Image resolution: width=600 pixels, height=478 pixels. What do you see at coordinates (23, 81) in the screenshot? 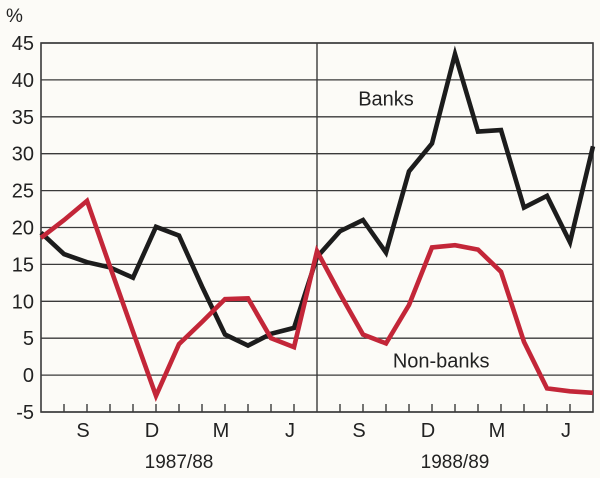
I see `y-tick-label: 40` at bounding box center [23, 81].